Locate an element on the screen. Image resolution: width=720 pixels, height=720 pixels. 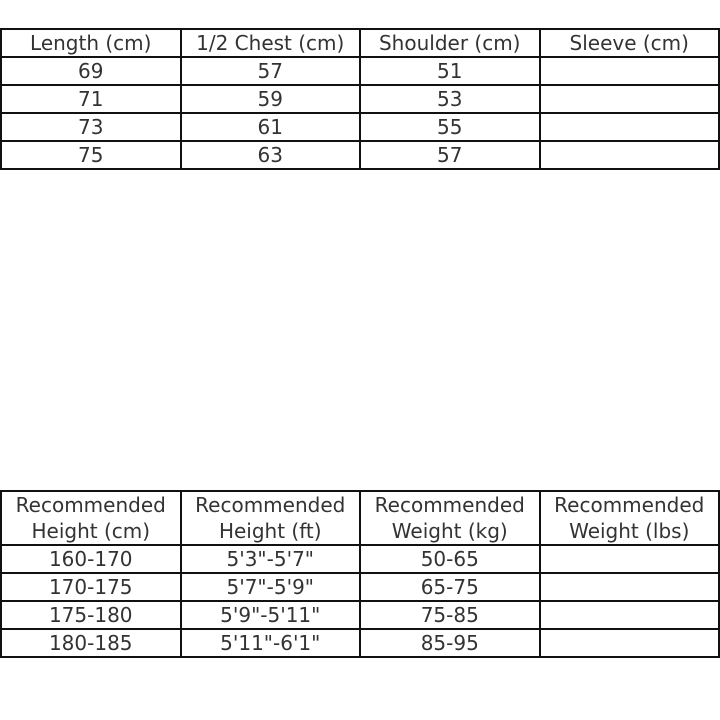
header-cell-text: 1/2 Chest (cm) is located at coordinates (270, 43).